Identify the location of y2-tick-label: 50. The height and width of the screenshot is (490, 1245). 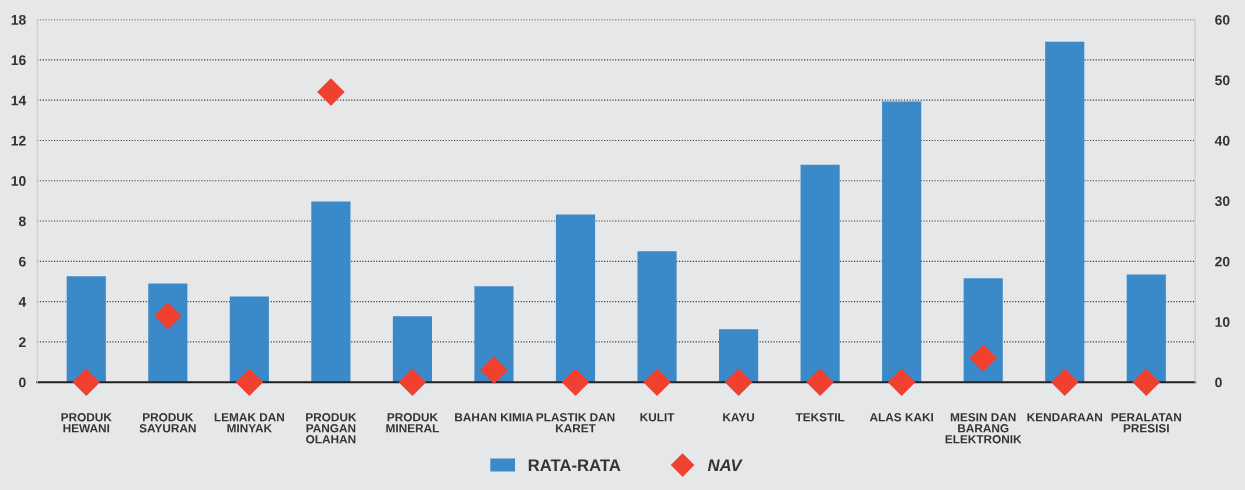
(1222, 80).